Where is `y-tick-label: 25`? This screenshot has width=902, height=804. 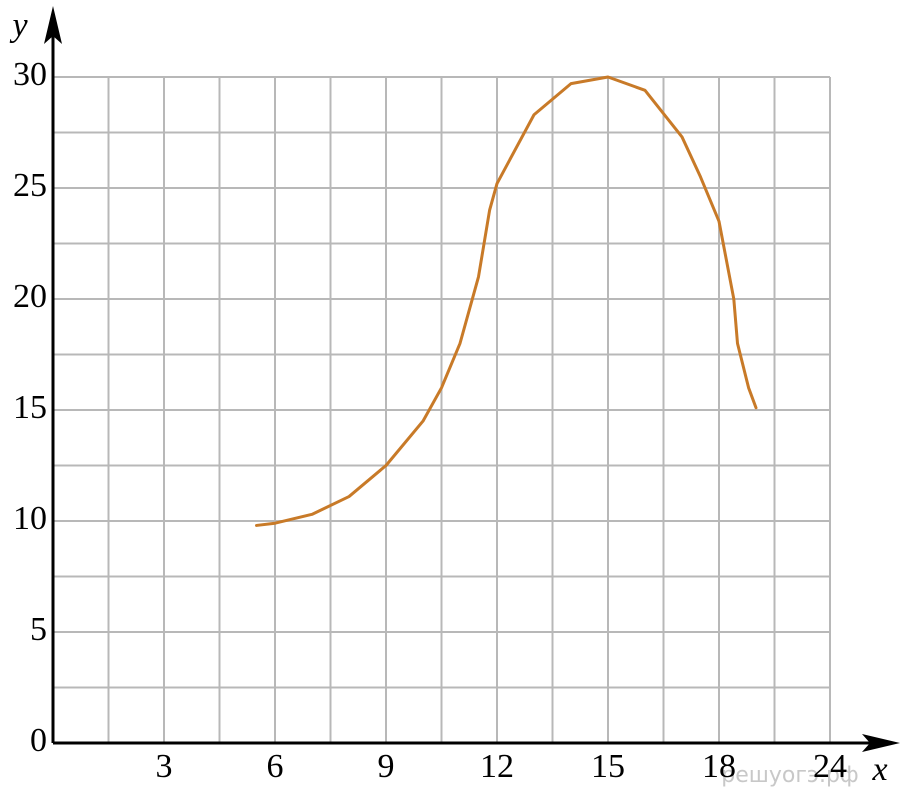 y-tick-label: 25 is located at coordinates (30, 185).